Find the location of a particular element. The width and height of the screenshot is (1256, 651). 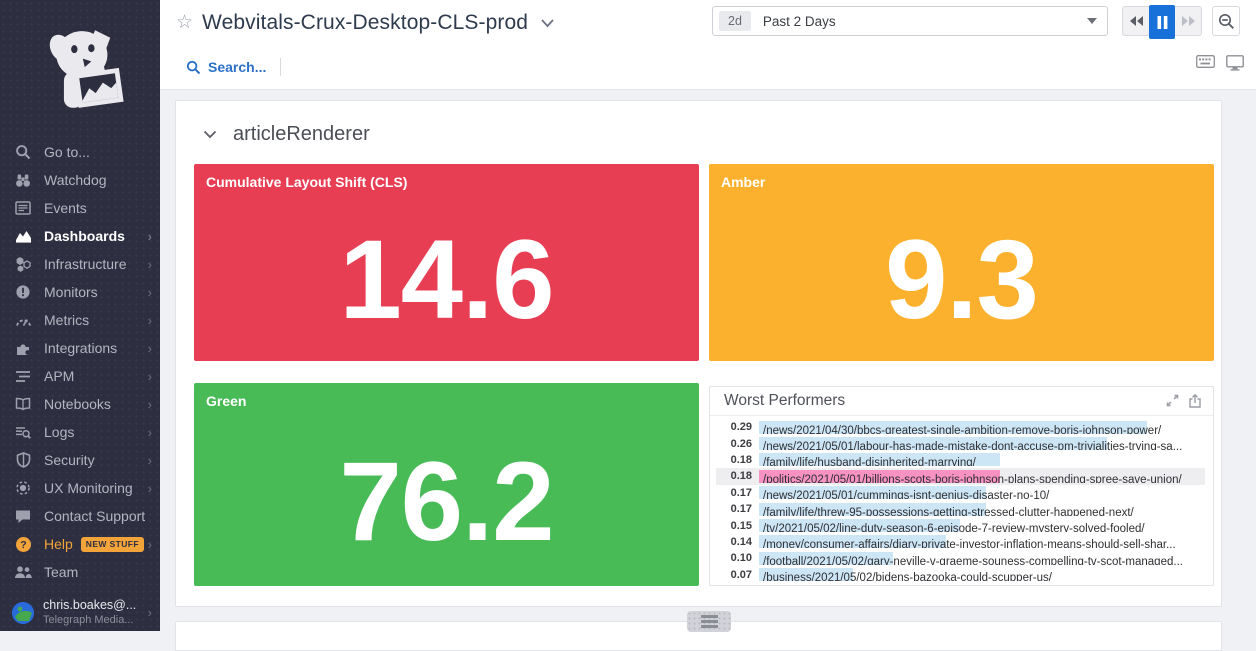

notebooks-icon is located at coordinates (23, 404).